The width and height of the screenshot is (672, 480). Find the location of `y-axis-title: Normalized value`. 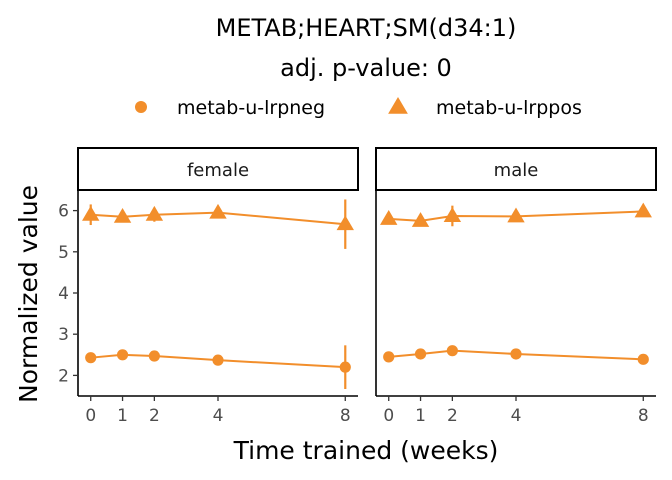

y-axis-title: Normalized value is located at coordinates (28, 294).